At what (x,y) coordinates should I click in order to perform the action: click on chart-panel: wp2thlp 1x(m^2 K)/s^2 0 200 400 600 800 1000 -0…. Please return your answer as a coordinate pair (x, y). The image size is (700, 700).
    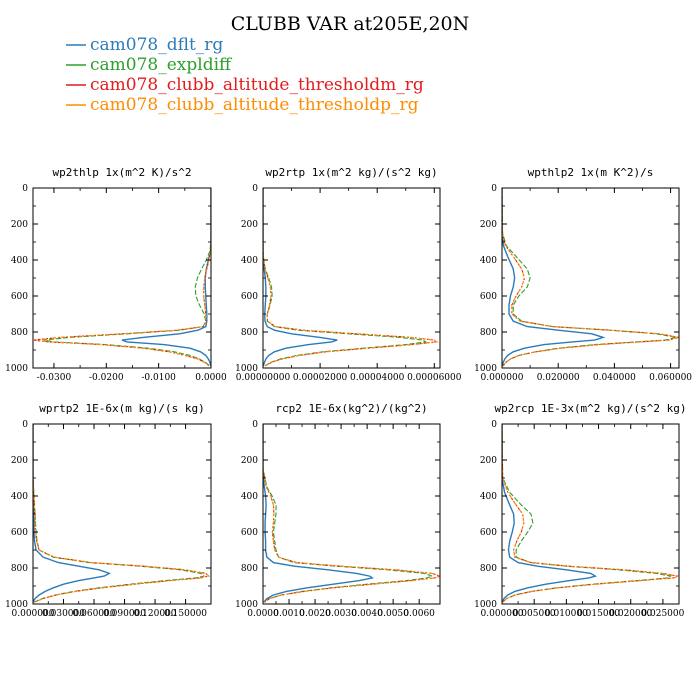
    Looking at the image, I should click on (116, 274).